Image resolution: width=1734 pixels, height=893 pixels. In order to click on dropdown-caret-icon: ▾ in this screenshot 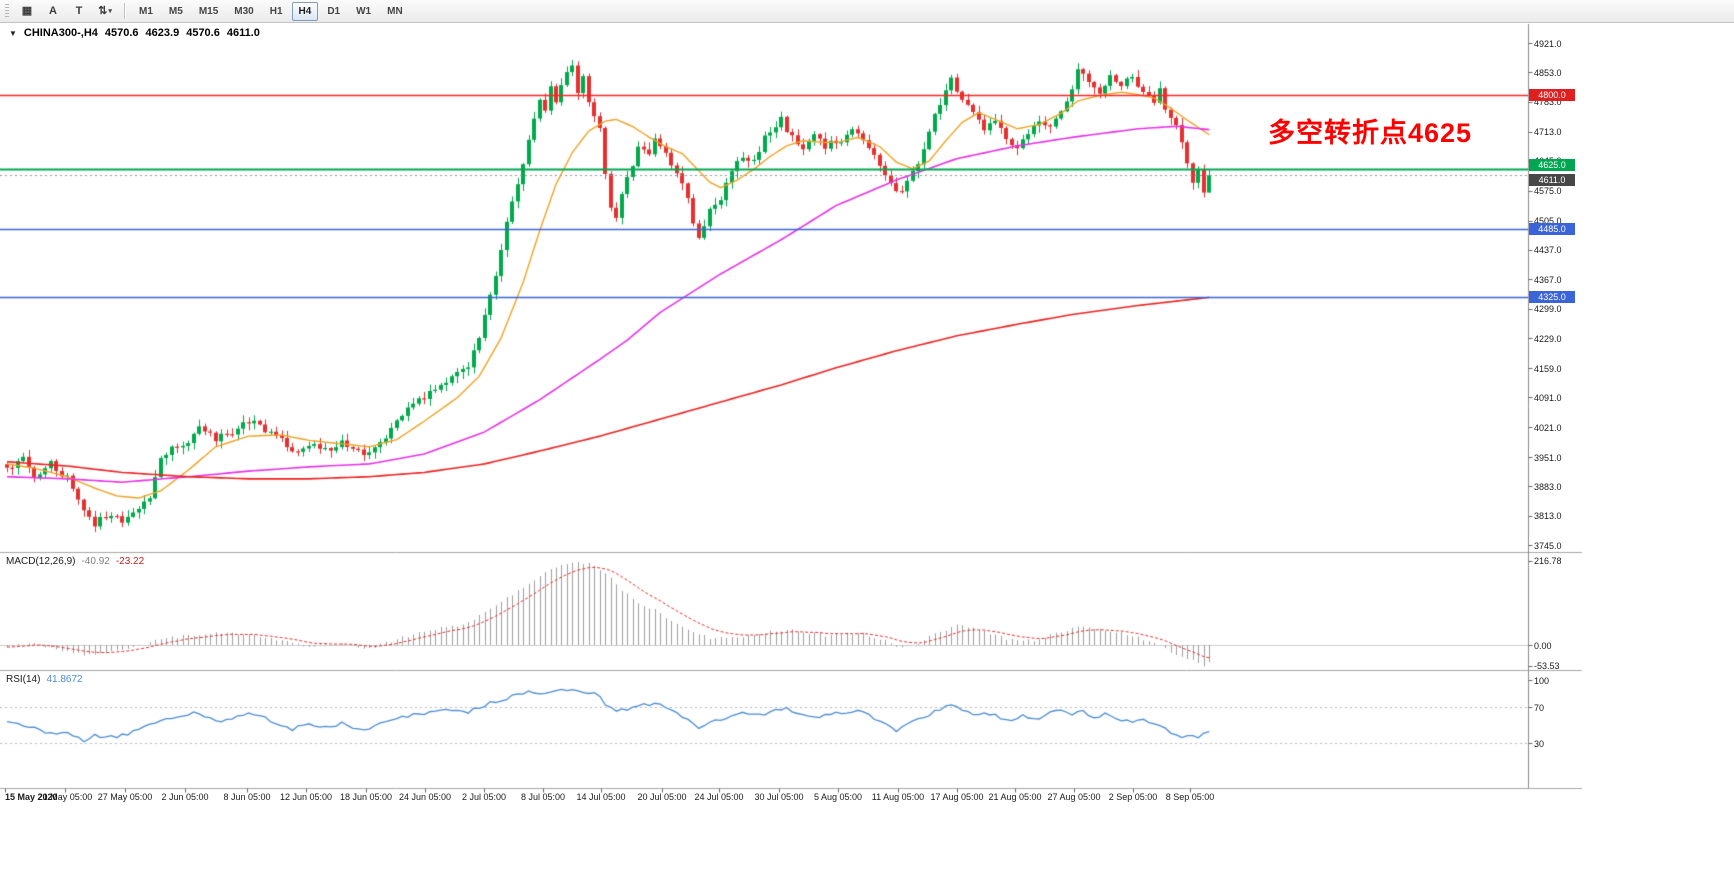, I will do `click(110, 11)`.